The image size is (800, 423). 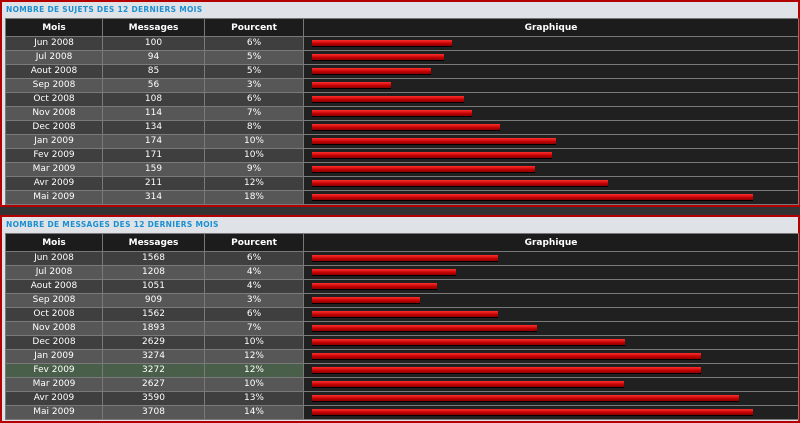 I want to click on table-row: Nov 2008 1893 7%, so click(x=402, y=328).